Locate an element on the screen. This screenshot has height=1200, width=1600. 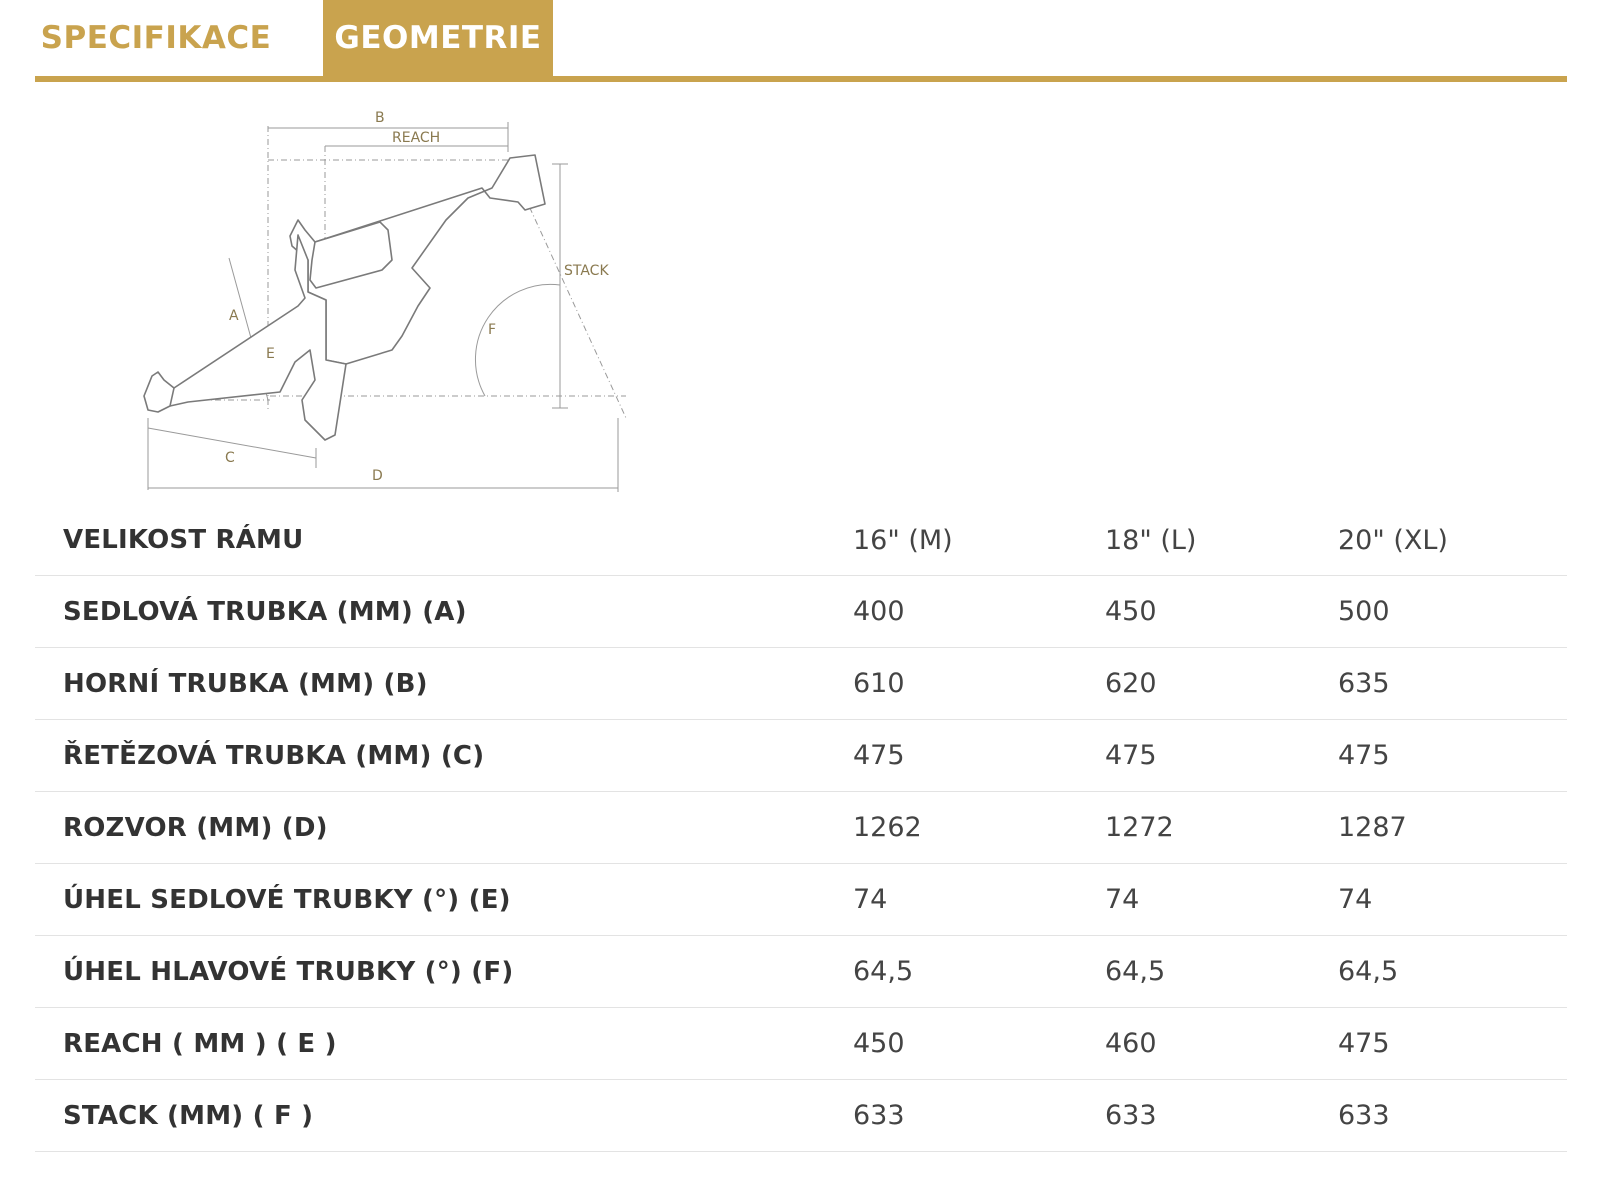
row-label: REACH ( MM ) ( E ) is located at coordinates (444, 1043).